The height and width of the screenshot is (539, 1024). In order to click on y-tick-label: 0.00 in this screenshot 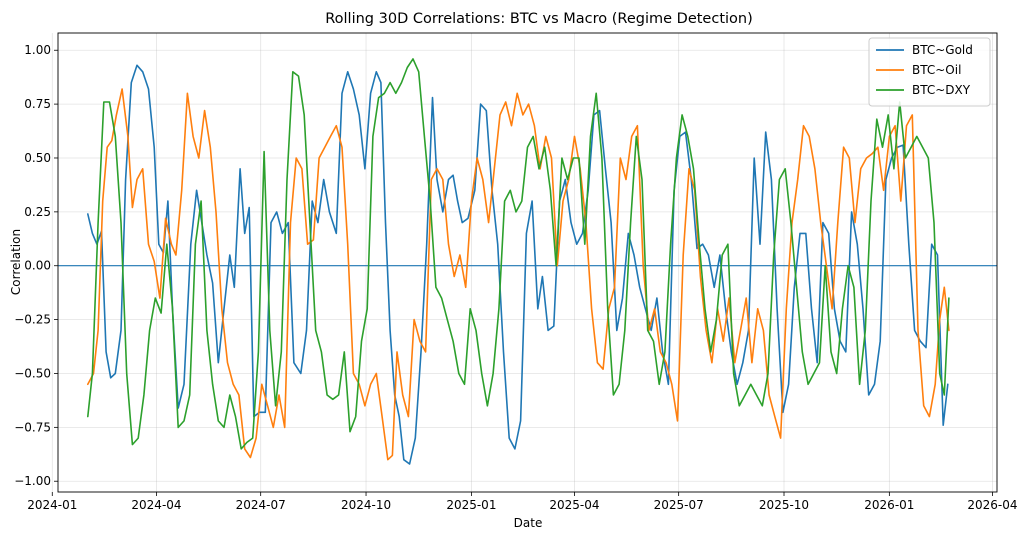, I will do `click(37, 266)`.